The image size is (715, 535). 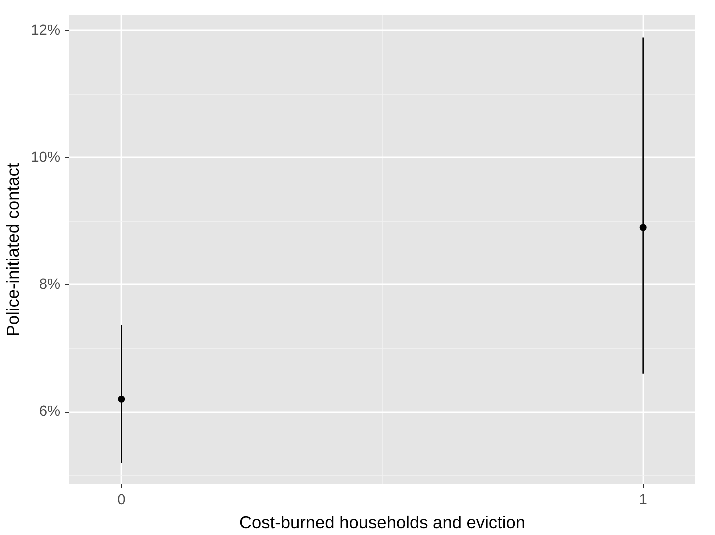 I want to click on y-tick-label: 6%, so click(x=50, y=412).